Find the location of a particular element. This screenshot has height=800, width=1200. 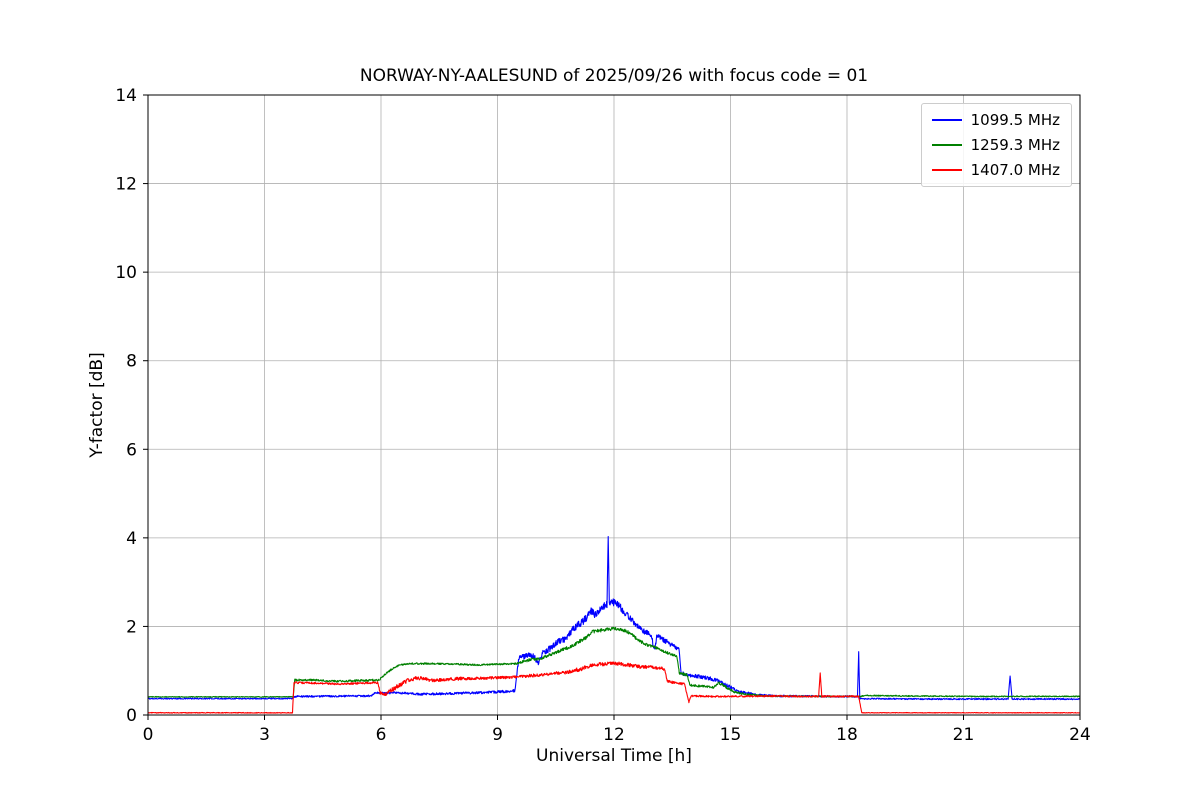

y-tick-label: 14 is located at coordinates (126, 96).